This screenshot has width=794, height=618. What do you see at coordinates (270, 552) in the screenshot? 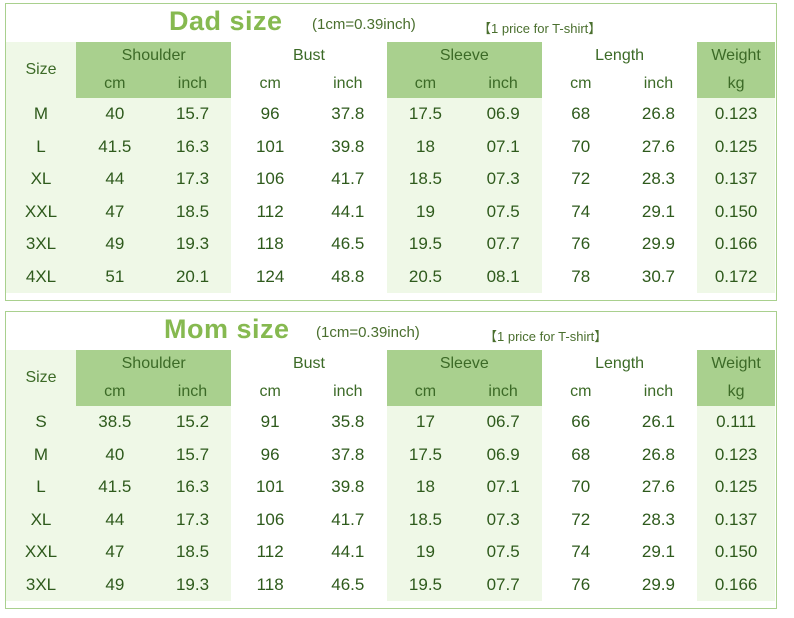
I see `value-cell: 112` at bounding box center [270, 552].